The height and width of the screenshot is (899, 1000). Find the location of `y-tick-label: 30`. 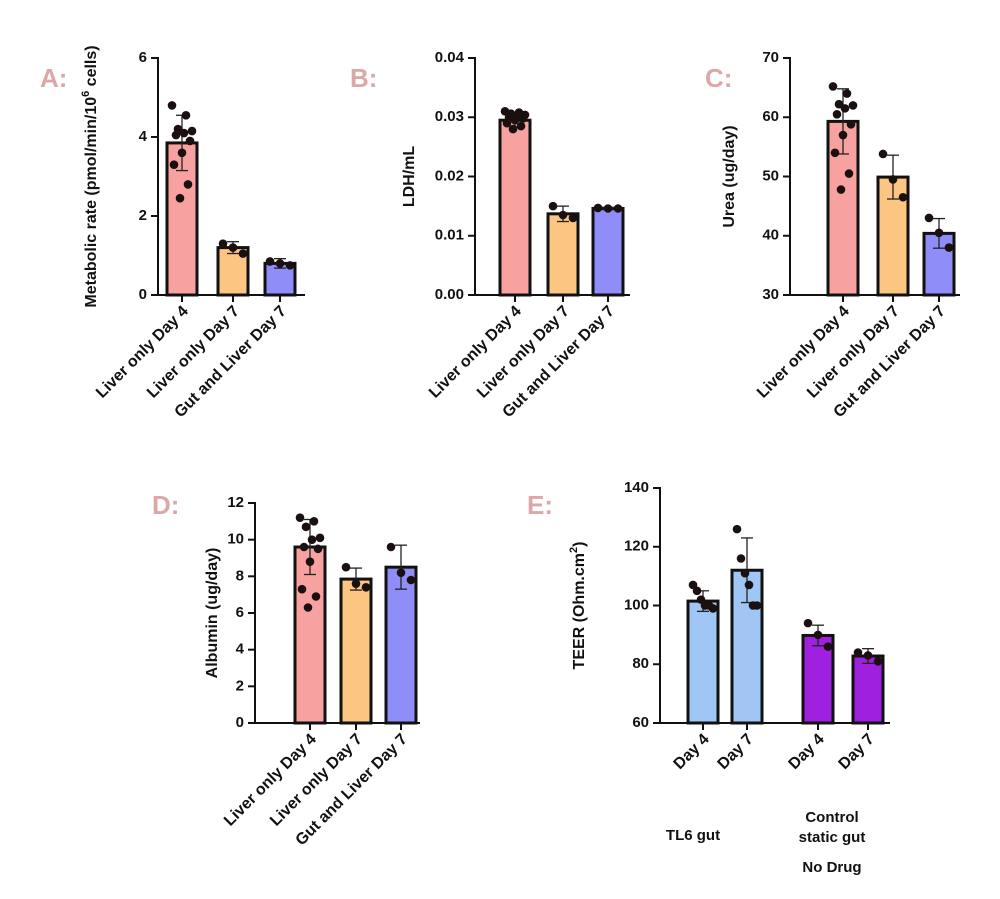

y-tick-label: 30 is located at coordinates (770, 294).